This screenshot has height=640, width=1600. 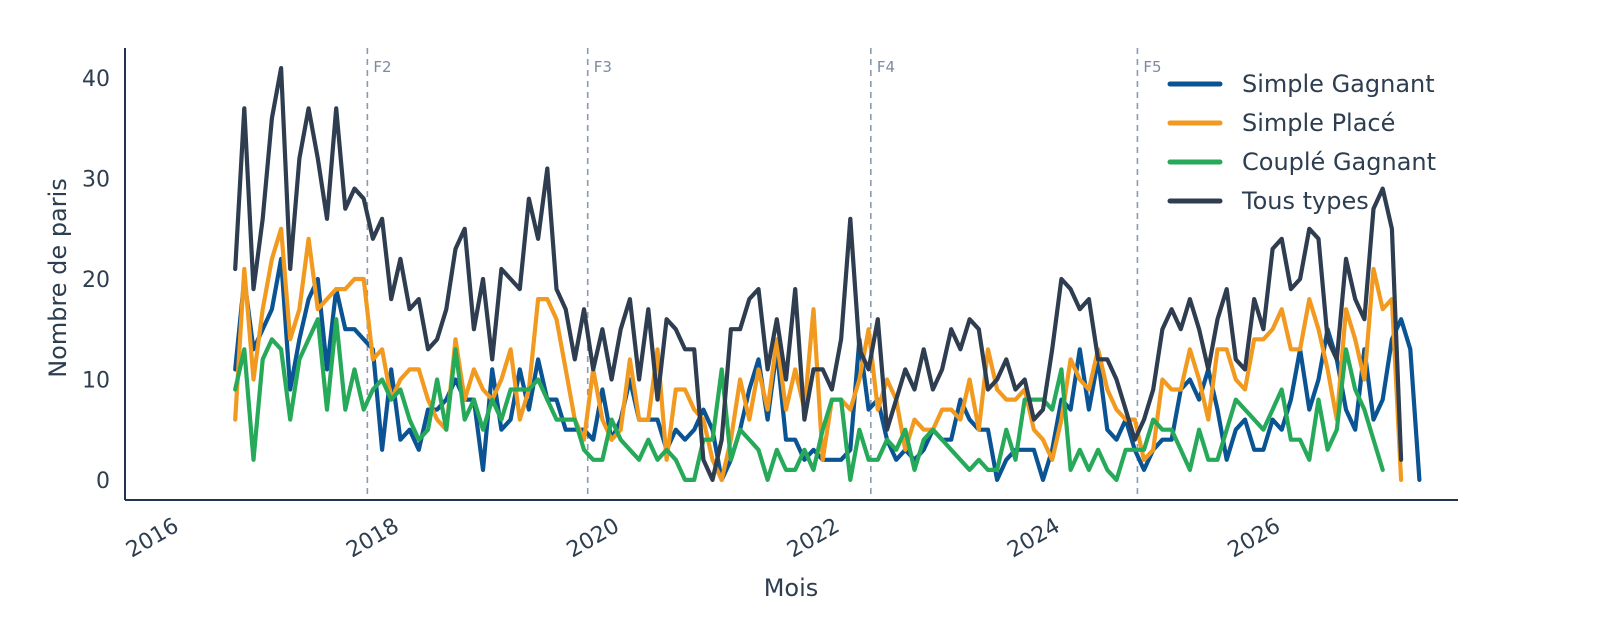 What do you see at coordinates (1305, 201) in the screenshot?
I see `legend-label-4: Tous types` at bounding box center [1305, 201].